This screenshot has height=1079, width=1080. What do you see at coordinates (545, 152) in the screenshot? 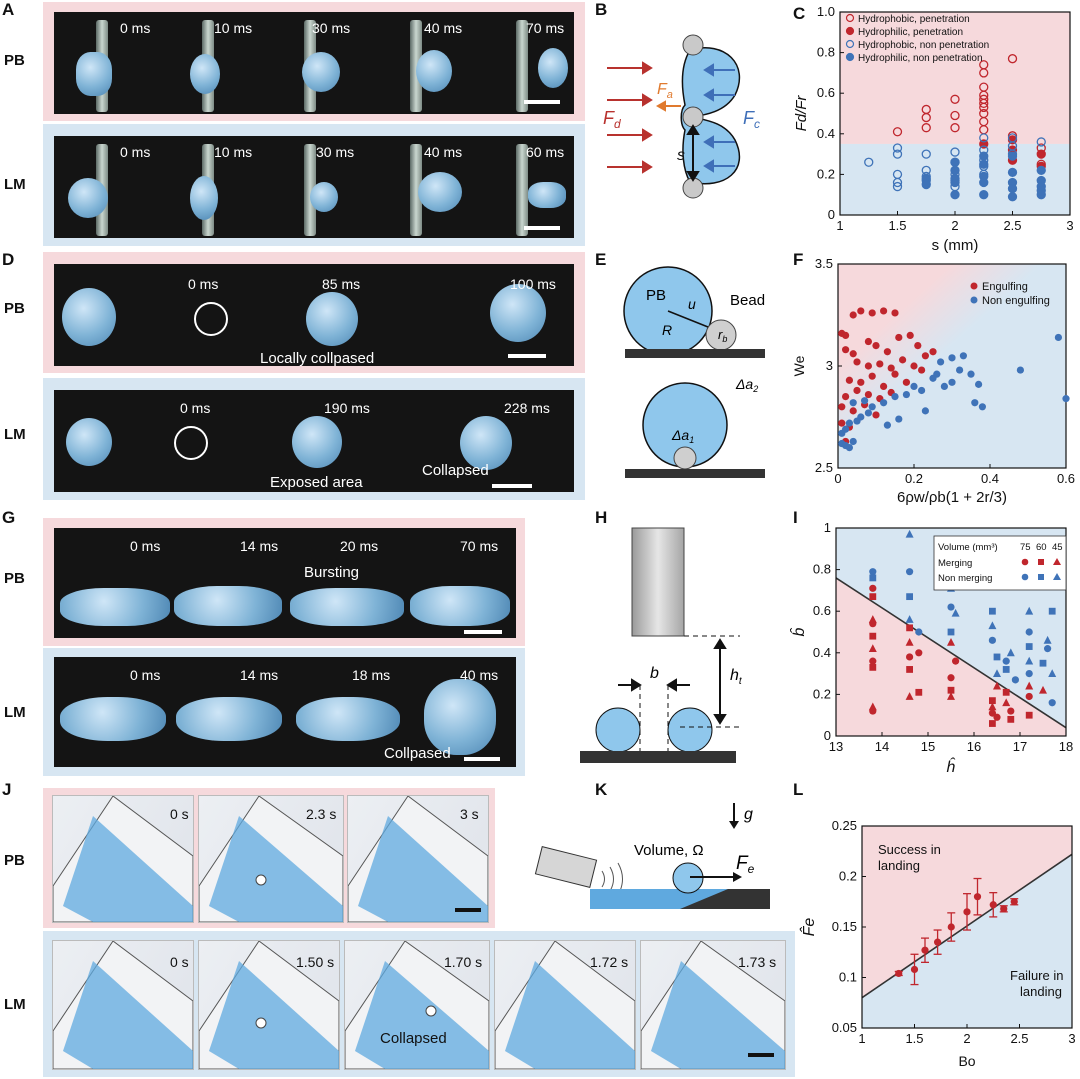
I see `time-label: 60 ms` at bounding box center [545, 152].